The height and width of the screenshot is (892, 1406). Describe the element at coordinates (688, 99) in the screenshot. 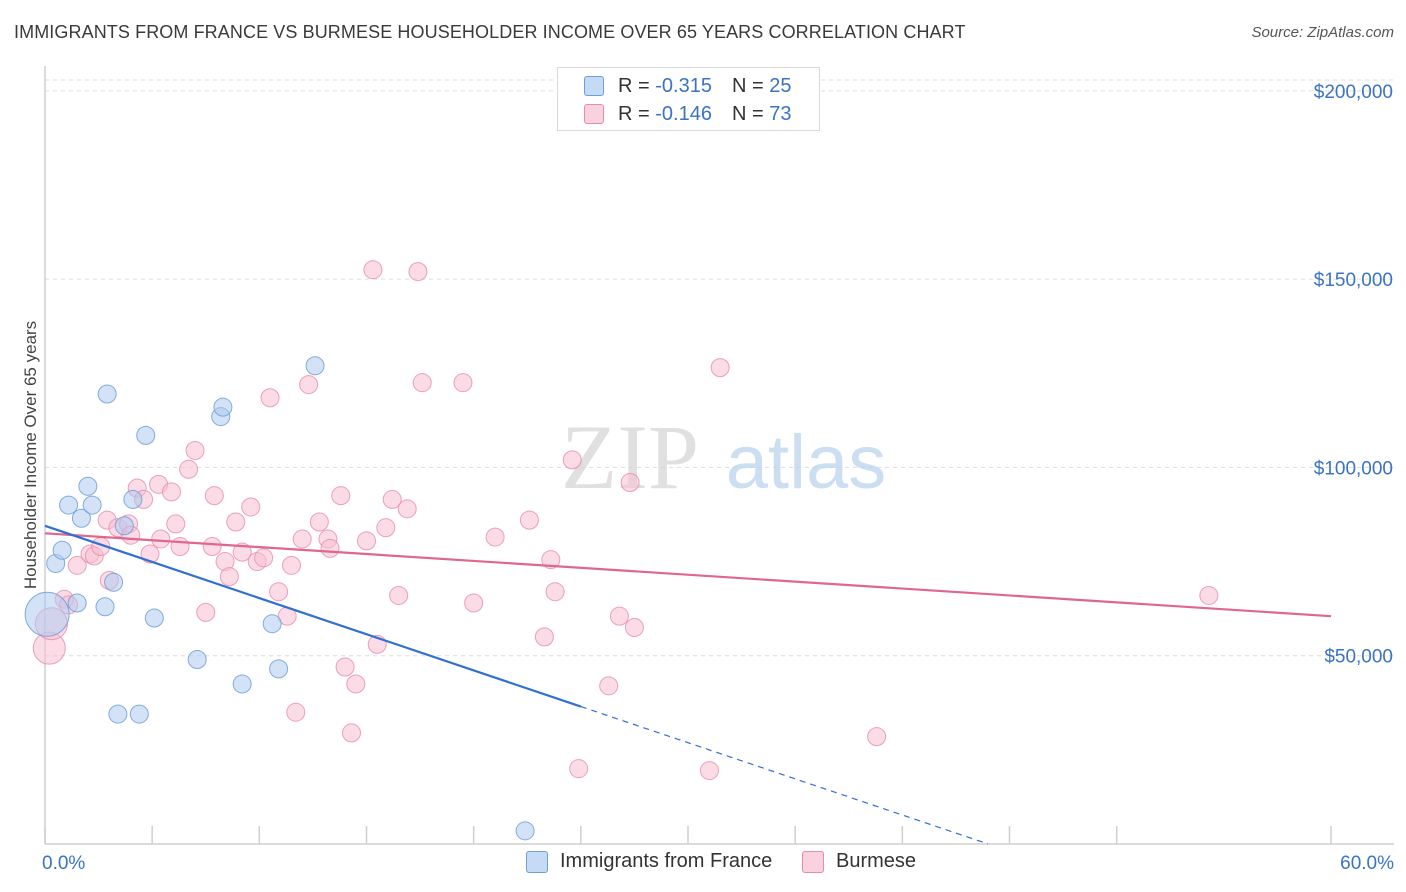

I see `correlation-legend: R = -0.315 N = 25 R = -0.146 N = 73` at that location.